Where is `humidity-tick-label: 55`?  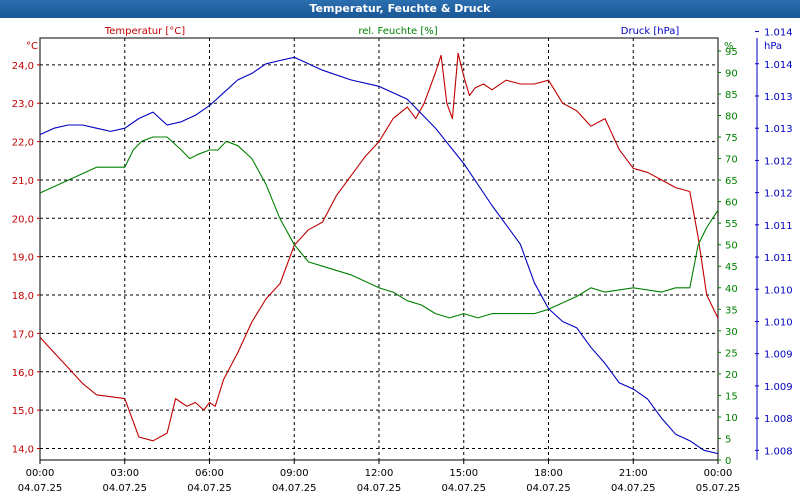 humidity-tick-label: 55 is located at coordinates (731, 224).